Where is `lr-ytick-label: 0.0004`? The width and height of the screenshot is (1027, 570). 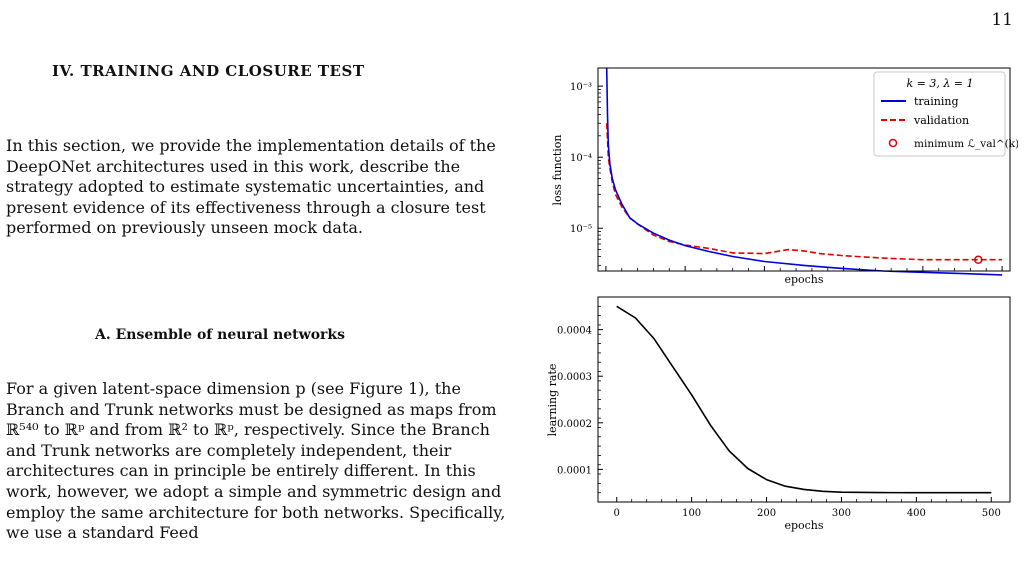
lr-ytick-label: 0.0004 is located at coordinates (574, 331).